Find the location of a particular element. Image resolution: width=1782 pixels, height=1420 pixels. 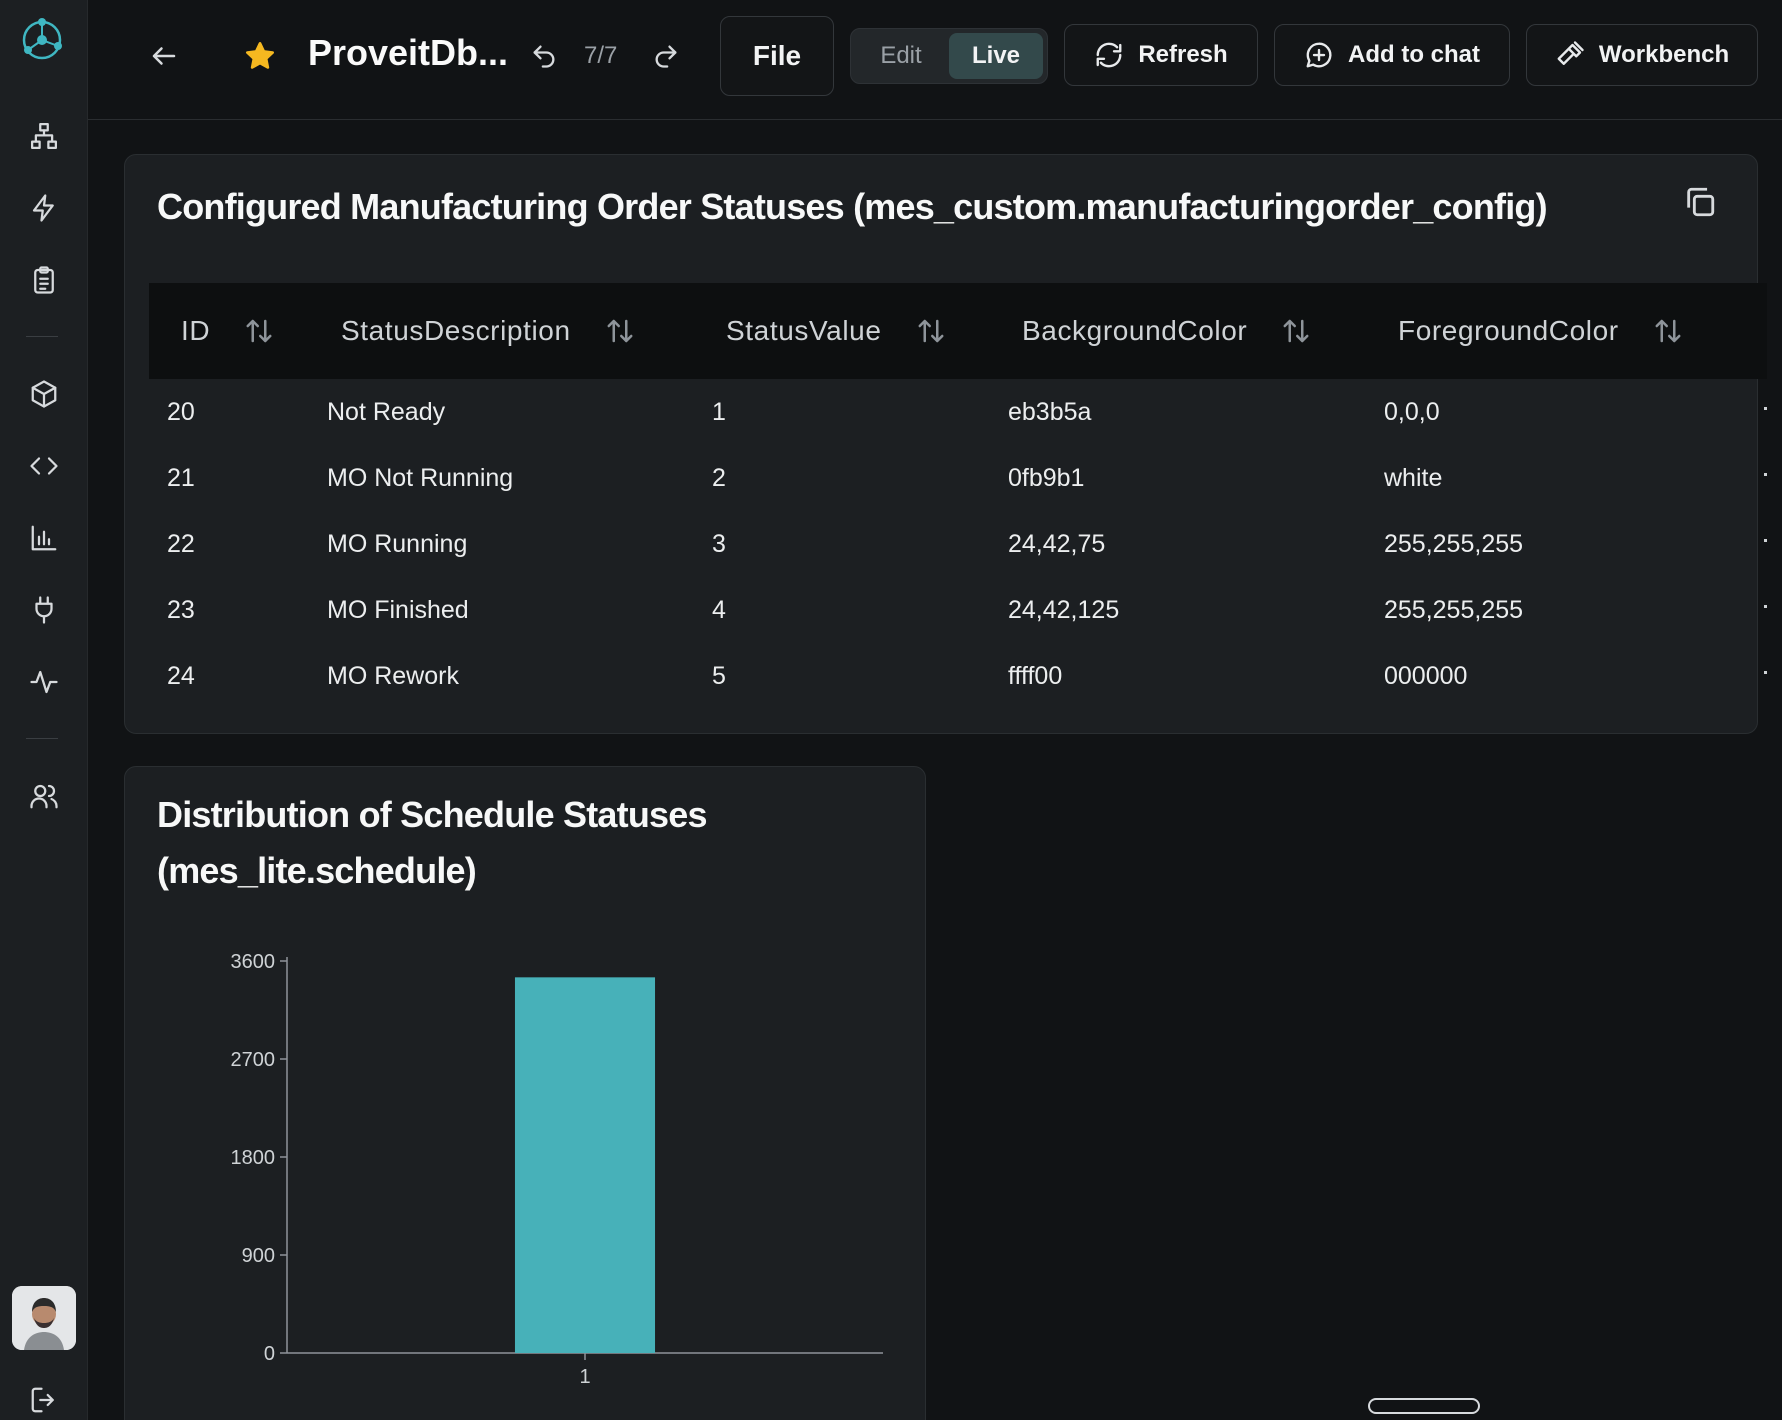

logout-icon is located at coordinates (44, 1400).